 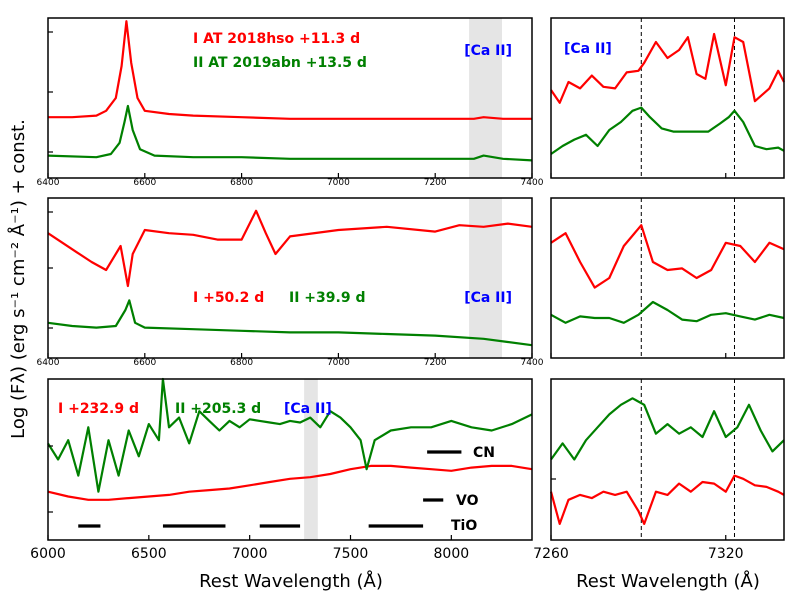 I want to click on annotation-1: II +205.3 d, so click(x=218, y=409).